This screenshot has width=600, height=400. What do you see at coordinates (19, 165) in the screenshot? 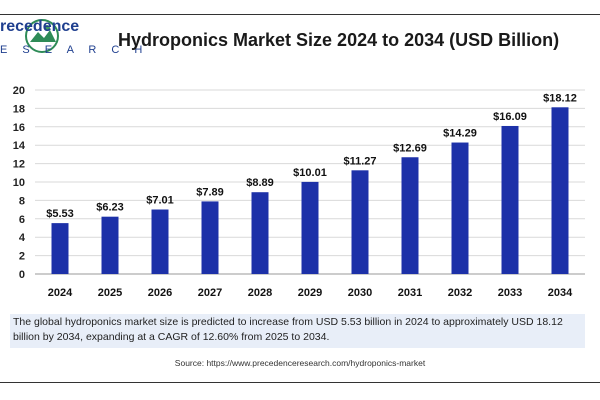
I see `y-tick-label: 12` at bounding box center [19, 165].